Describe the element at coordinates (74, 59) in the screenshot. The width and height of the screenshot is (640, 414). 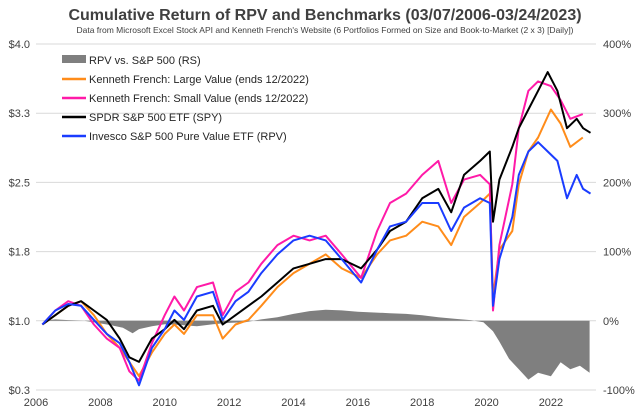
I see `legend-swatch` at that location.